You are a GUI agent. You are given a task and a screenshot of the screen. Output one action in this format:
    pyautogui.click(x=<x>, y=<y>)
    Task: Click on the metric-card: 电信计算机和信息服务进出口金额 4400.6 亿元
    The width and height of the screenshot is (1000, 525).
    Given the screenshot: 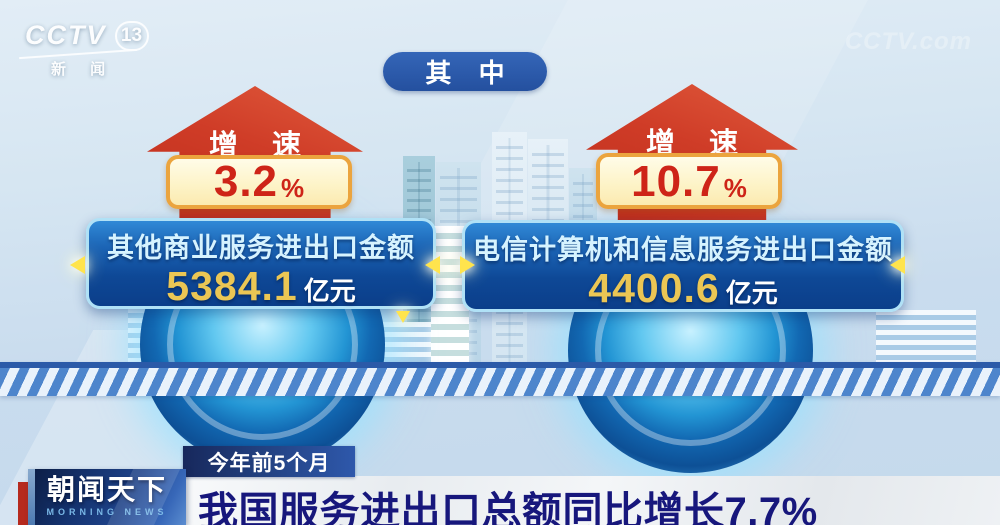 What is the action you would take?
    pyautogui.click(x=683, y=266)
    